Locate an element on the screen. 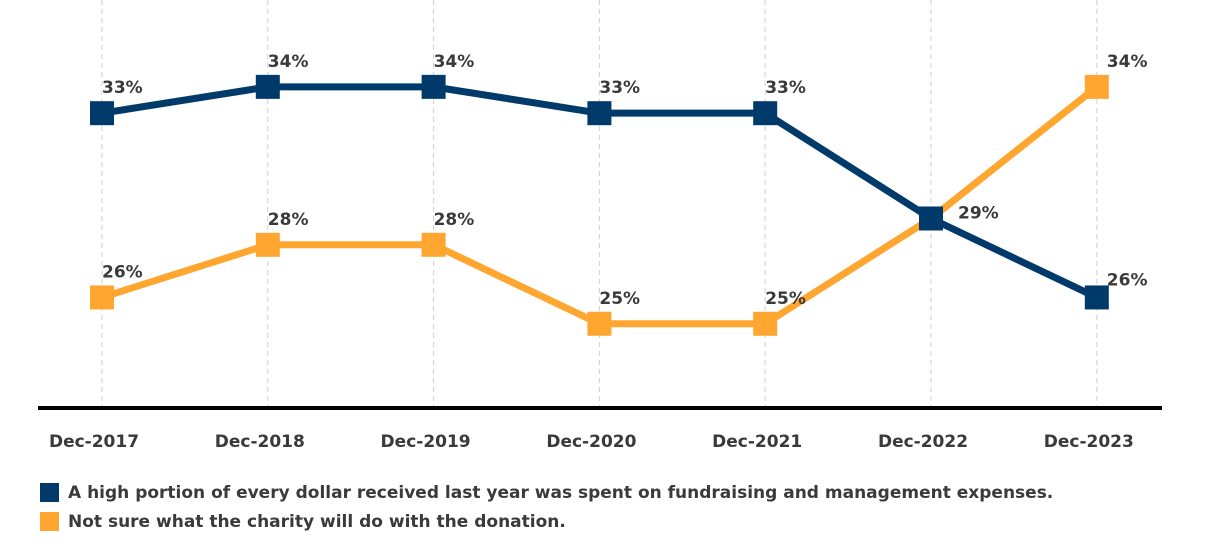 The image size is (1210, 560). data-label: 29% is located at coordinates (978, 213).